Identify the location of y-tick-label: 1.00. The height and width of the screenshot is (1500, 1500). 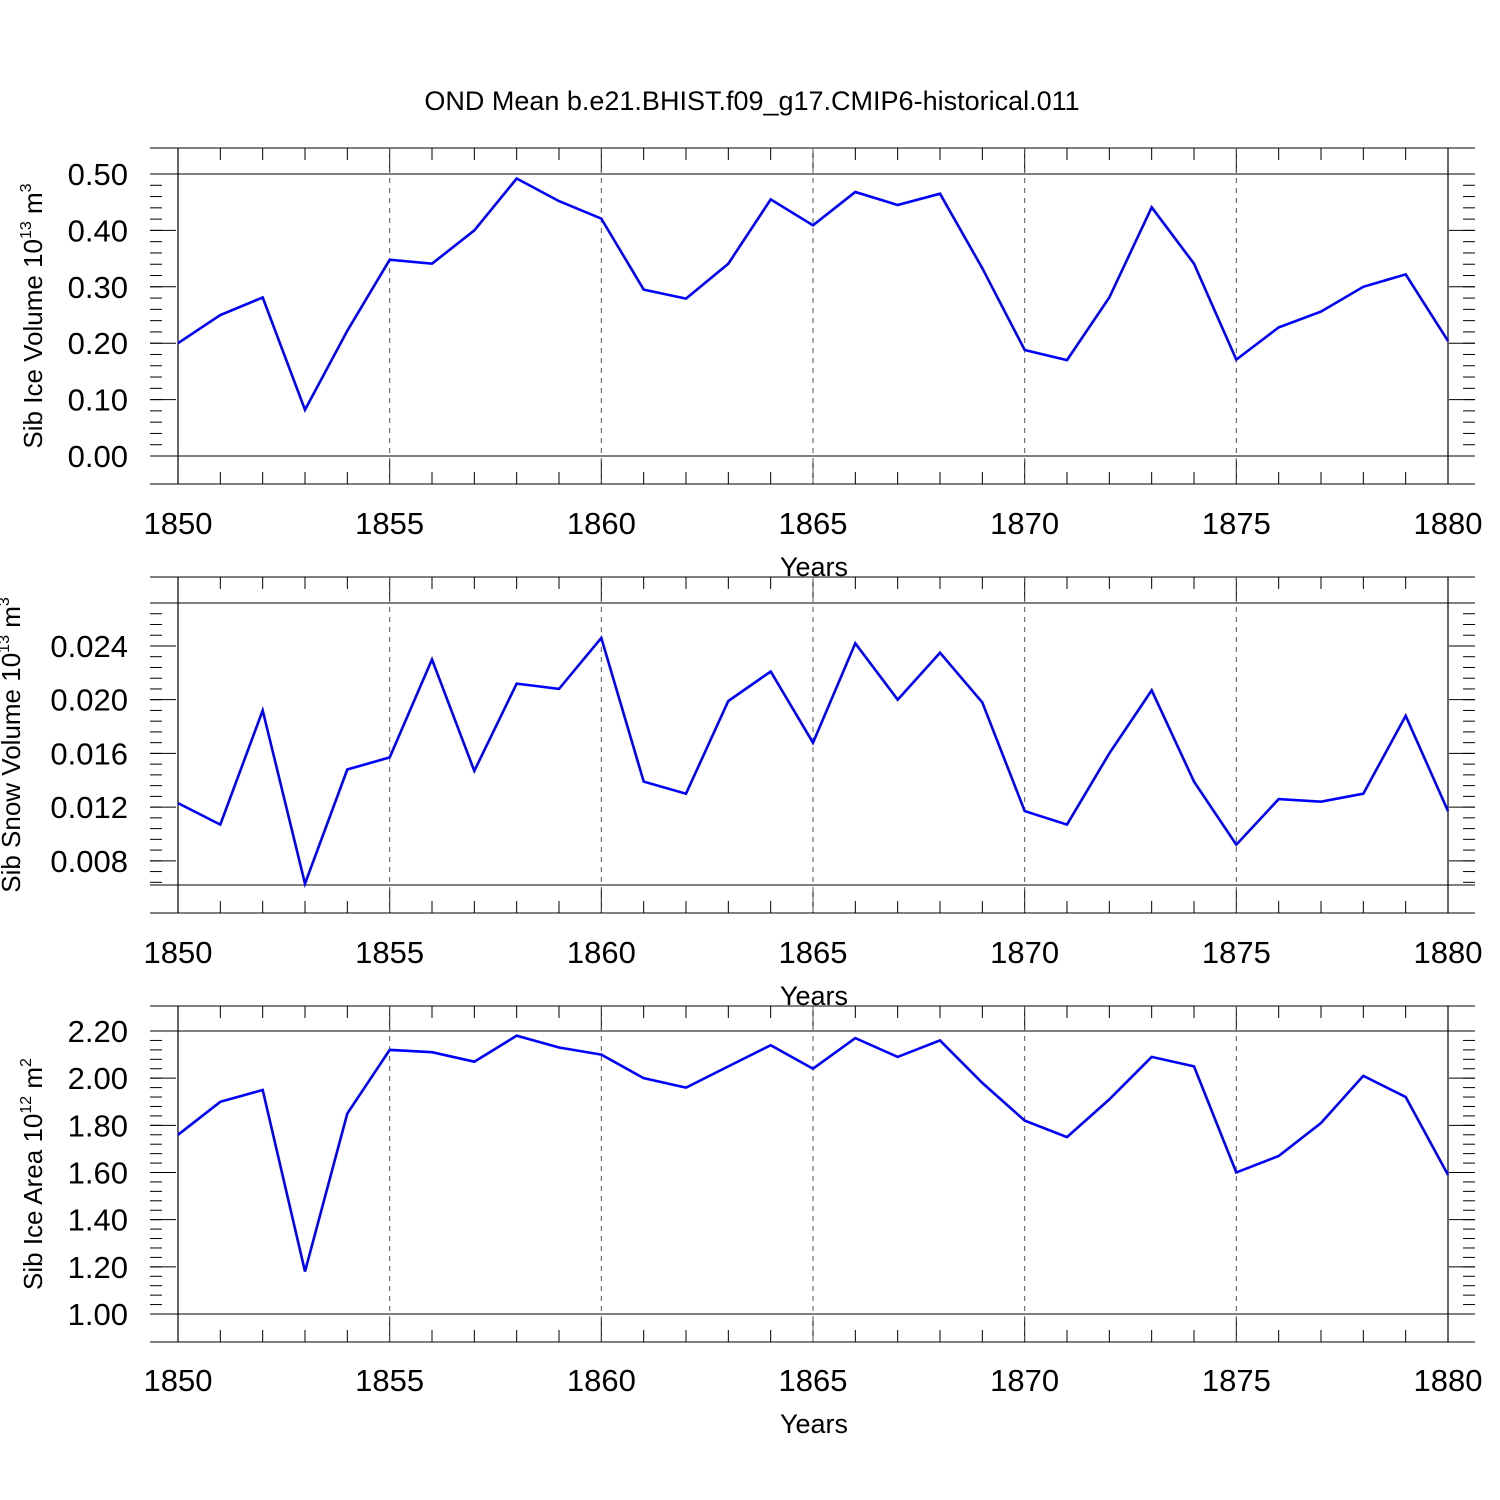
(98, 1314).